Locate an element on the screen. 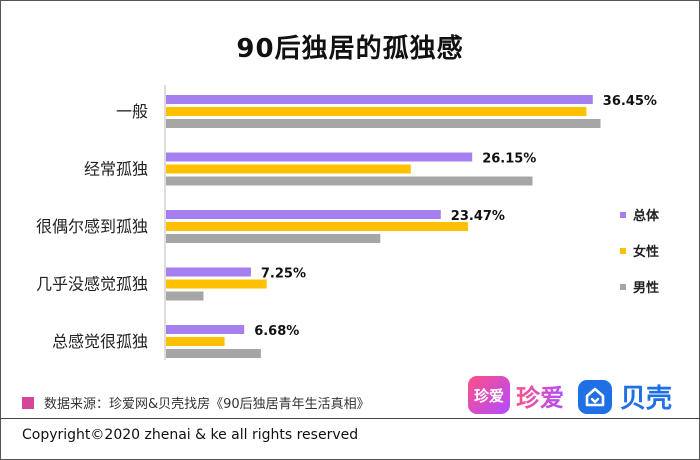 Image resolution: width=700 pixels, height=460 pixels. category-label: 几乎没感觉孤独 is located at coordinates (92, 284).